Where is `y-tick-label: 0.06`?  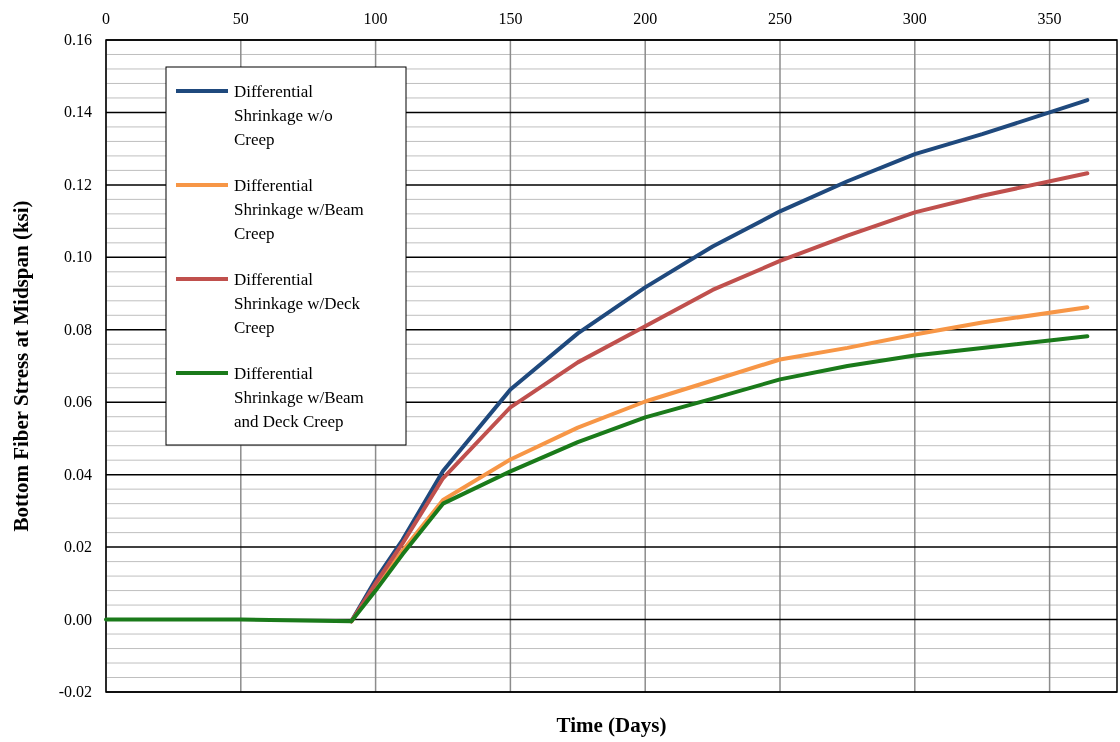
y-tick-label: 0.06 is located at coordinates (78, 402).